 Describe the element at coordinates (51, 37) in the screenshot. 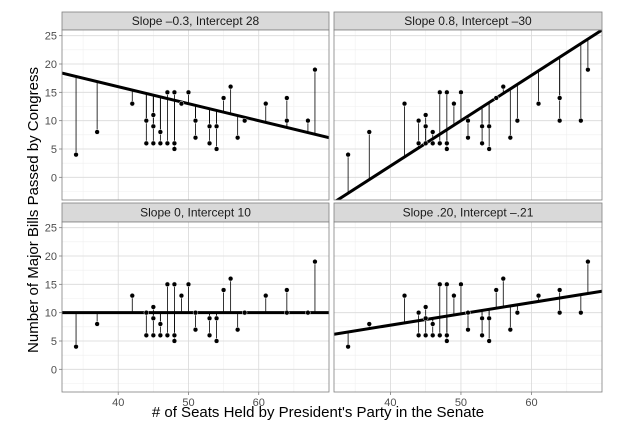

I see `y-tick-label: 25` at that location.